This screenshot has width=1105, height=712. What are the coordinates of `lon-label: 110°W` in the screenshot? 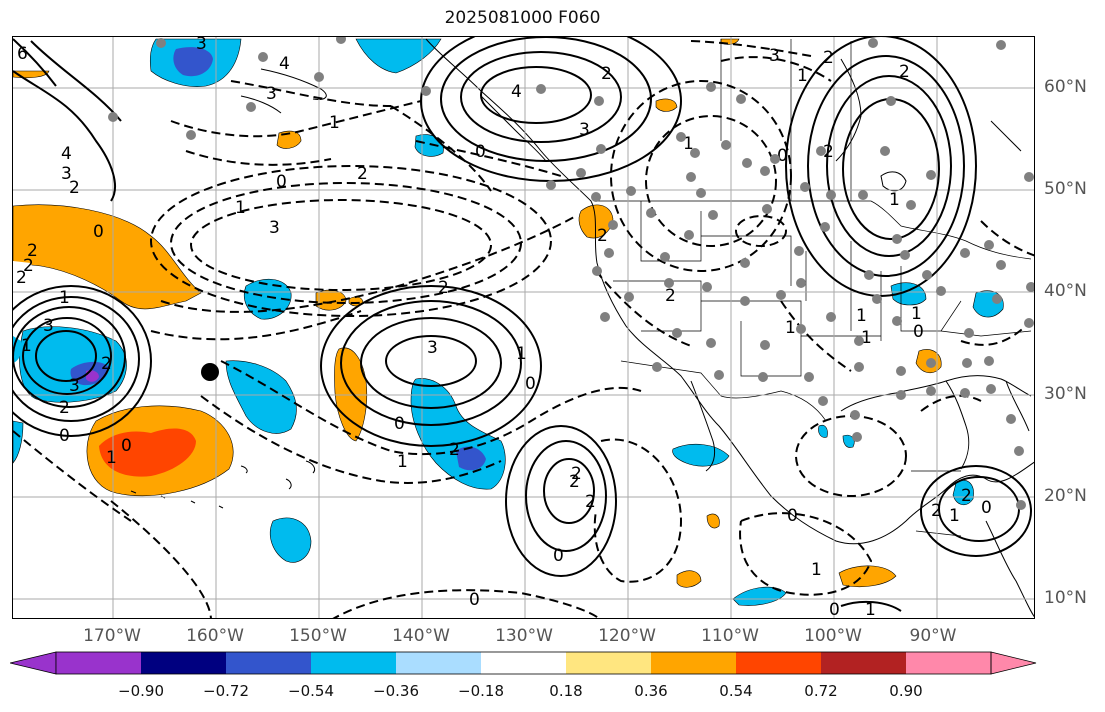 It's located at (730, 636).